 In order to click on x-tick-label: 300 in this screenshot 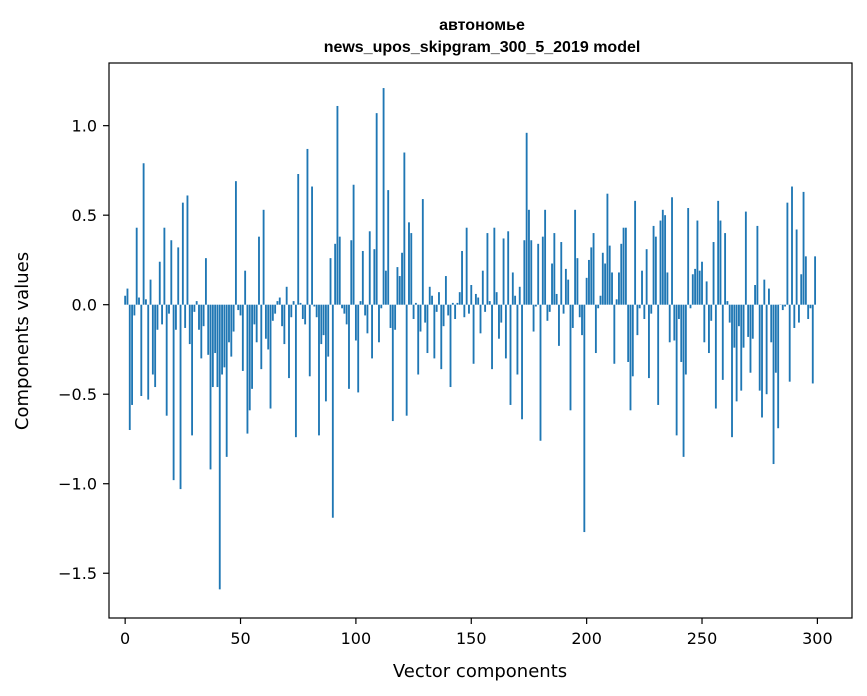, I will do `click(817, 638)`.